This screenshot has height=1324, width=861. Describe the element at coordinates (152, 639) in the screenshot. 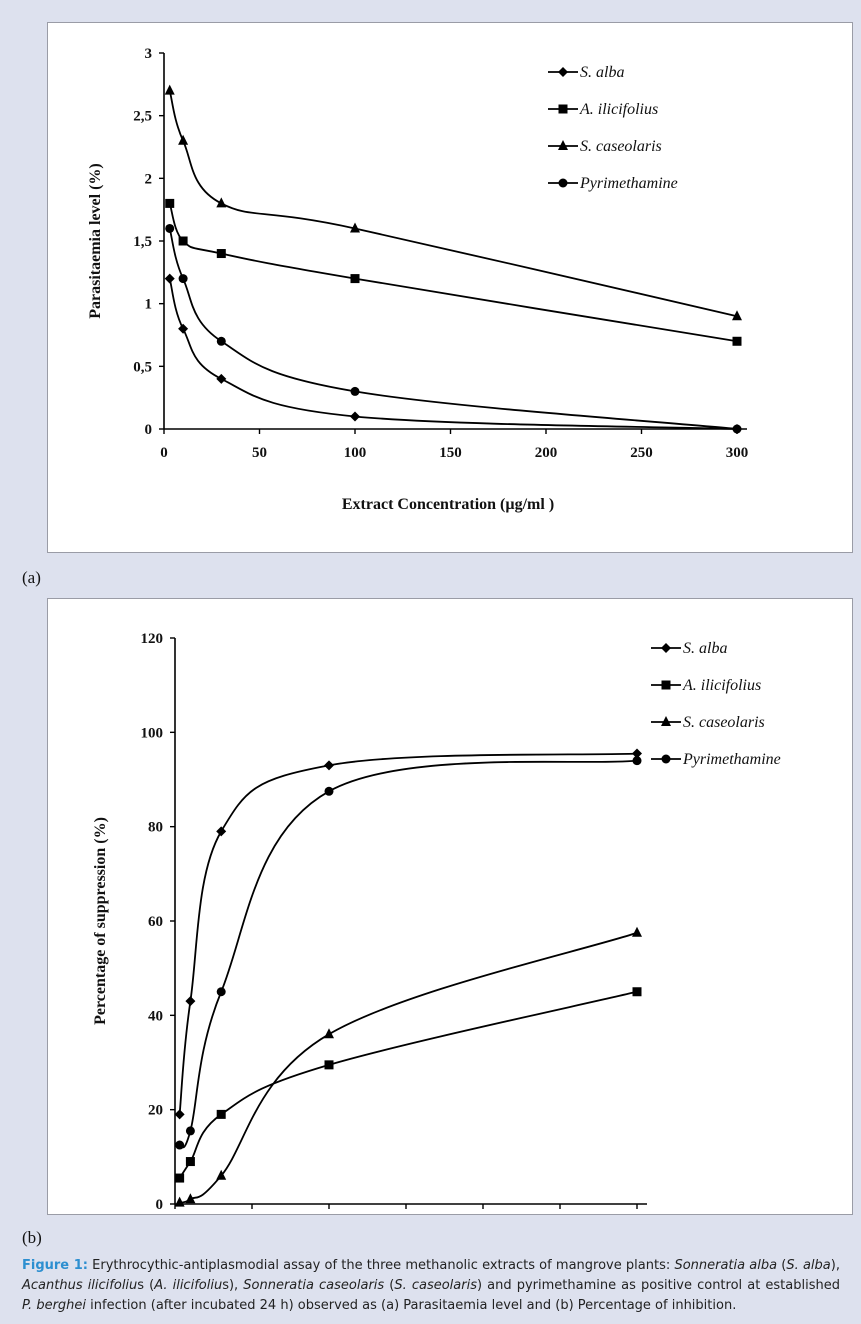

I see `y-tick-label: 120` at that location.